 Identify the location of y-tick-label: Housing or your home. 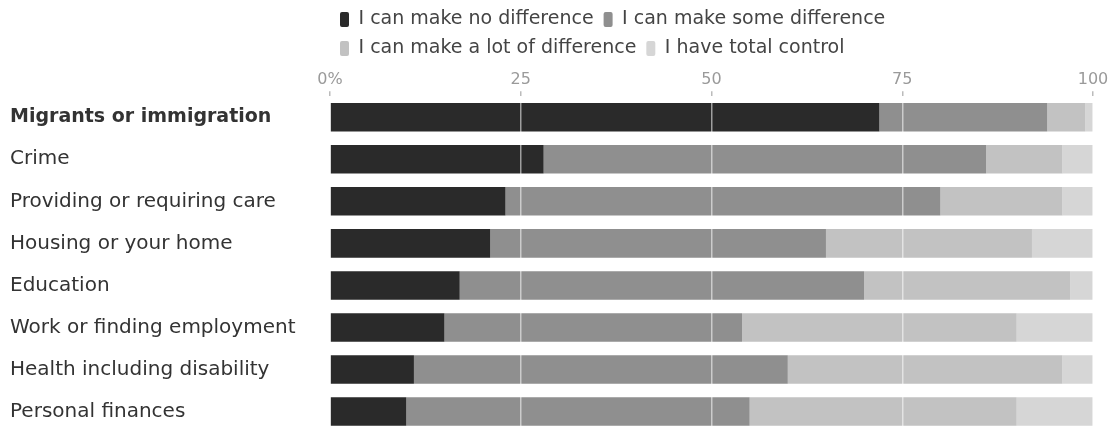
(121, 241).